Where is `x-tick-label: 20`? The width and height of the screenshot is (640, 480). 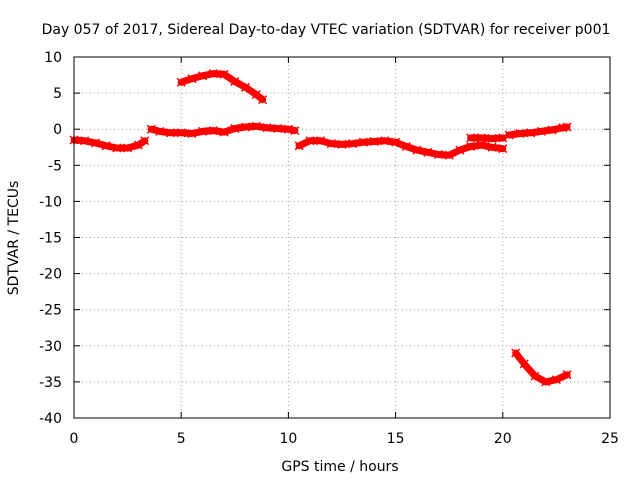 x-tick-label: 20 is located at coordinates (503, 439).